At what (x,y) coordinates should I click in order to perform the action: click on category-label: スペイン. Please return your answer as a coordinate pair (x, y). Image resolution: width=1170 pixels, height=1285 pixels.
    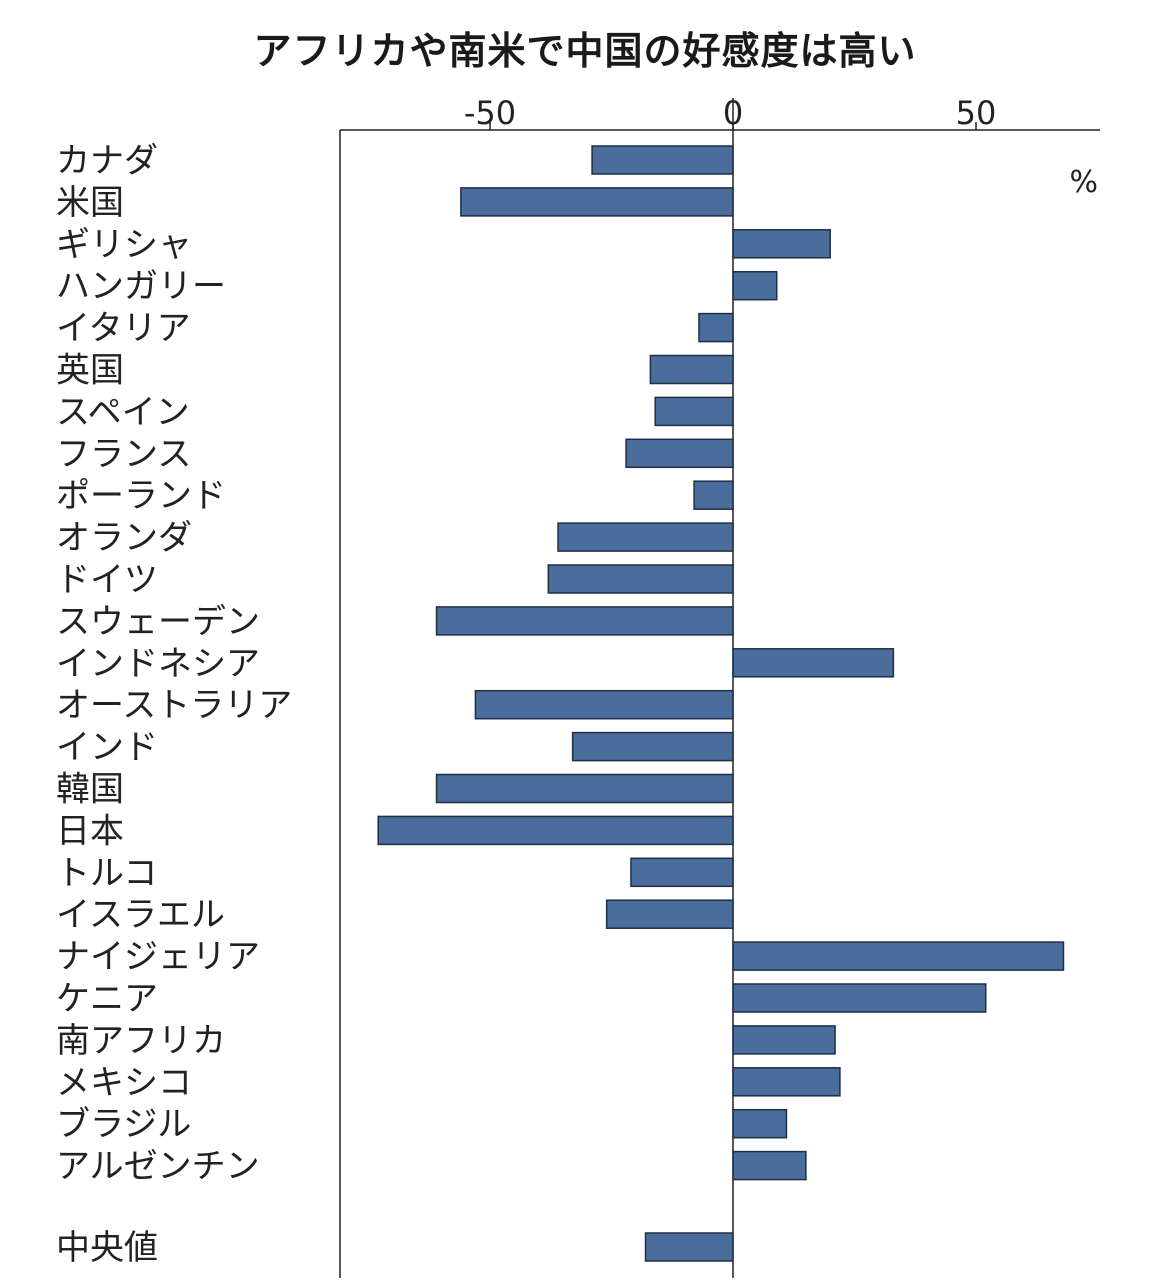
    Looking at the image, I should click on (123, 412).